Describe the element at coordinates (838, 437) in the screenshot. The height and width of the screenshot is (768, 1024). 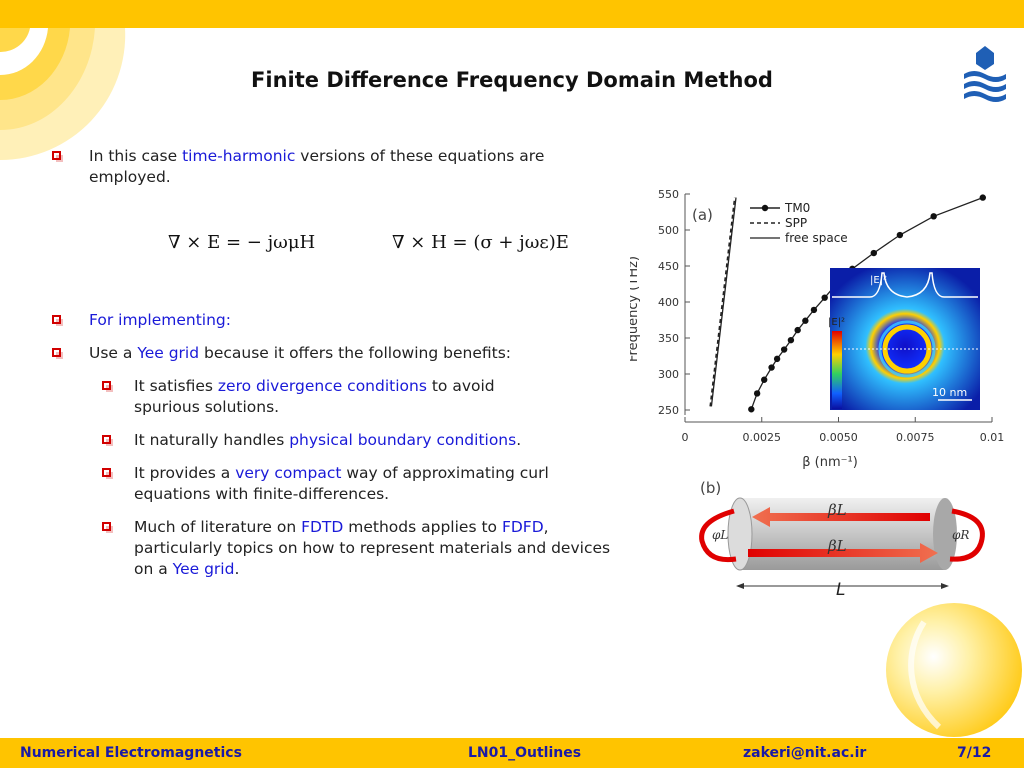
I see `x-tick-label: 0.0050` at that location.